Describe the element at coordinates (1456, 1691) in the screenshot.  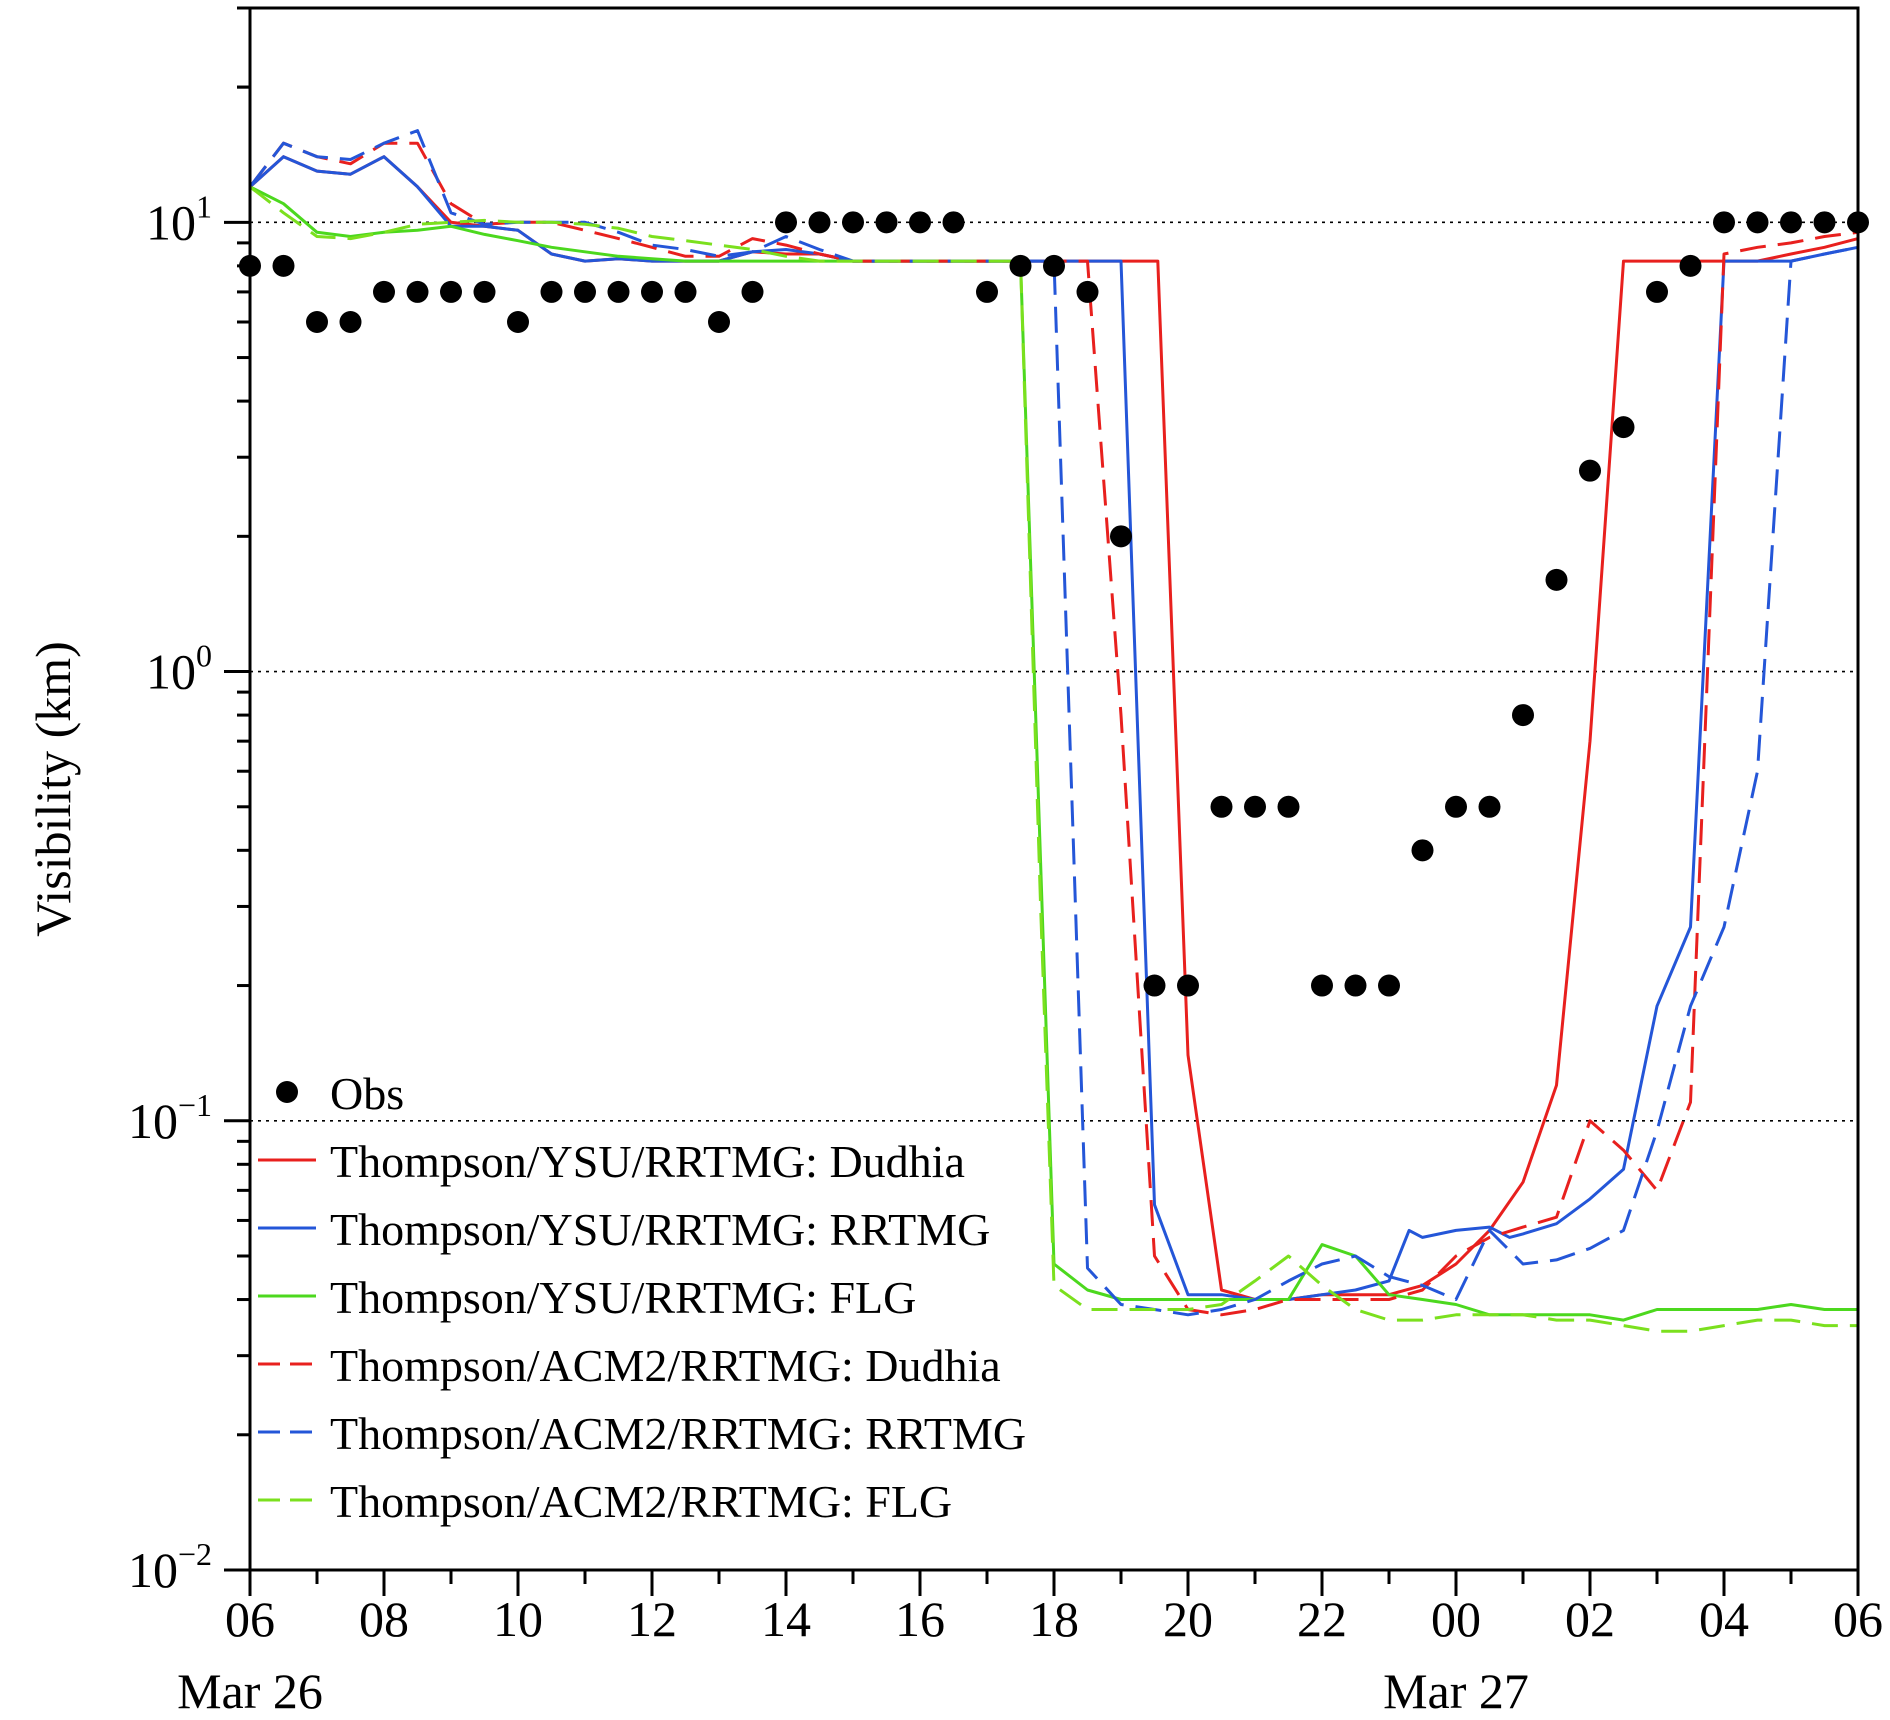
I see `x-date-label: Mar 27` at that location.